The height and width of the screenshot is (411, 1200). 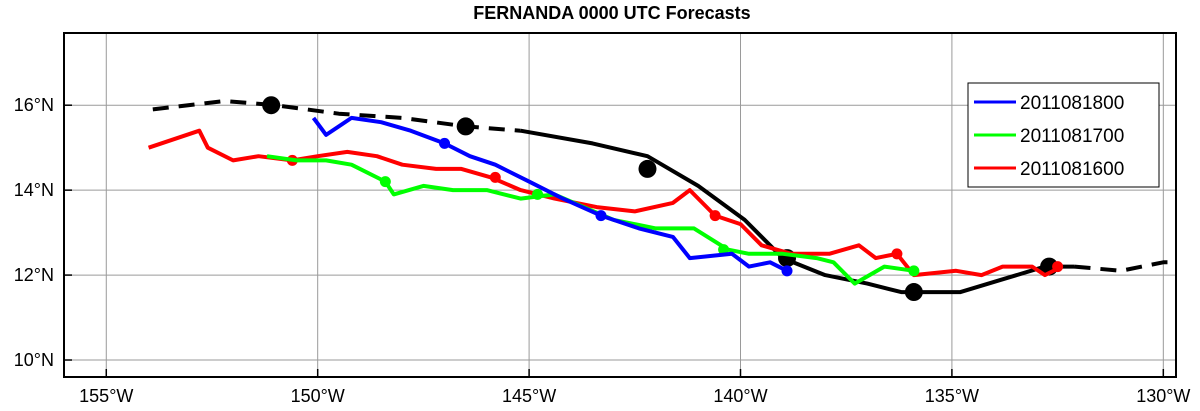 What do you see at coordinates (1125, 266) in the screenshot?
I see `track-line-dashed` at bounding box center [1125, 266].